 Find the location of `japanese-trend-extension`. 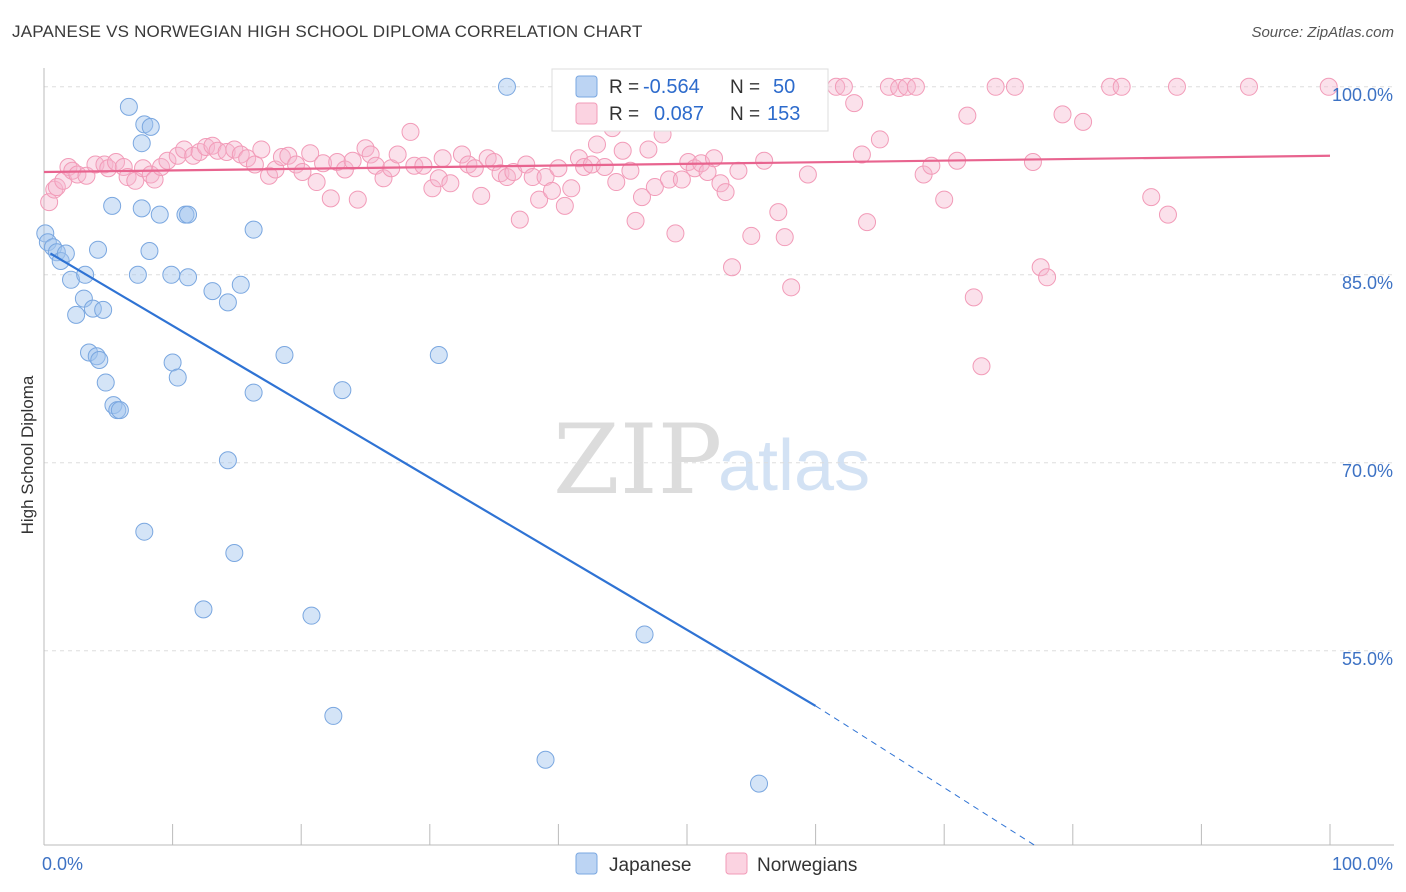

japanese-trend-extension is located at coordinates (925, 775).